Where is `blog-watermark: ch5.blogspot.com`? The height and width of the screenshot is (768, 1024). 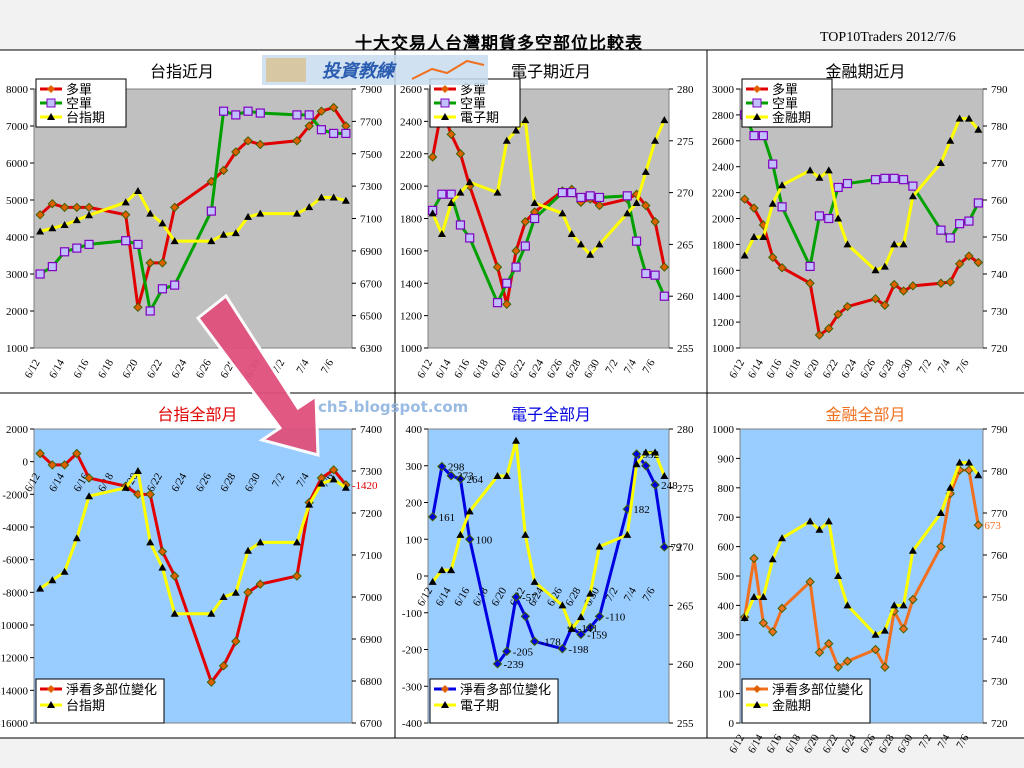
blog-watermark: ch5.blogspot.com is located at coordinates (393, 407).